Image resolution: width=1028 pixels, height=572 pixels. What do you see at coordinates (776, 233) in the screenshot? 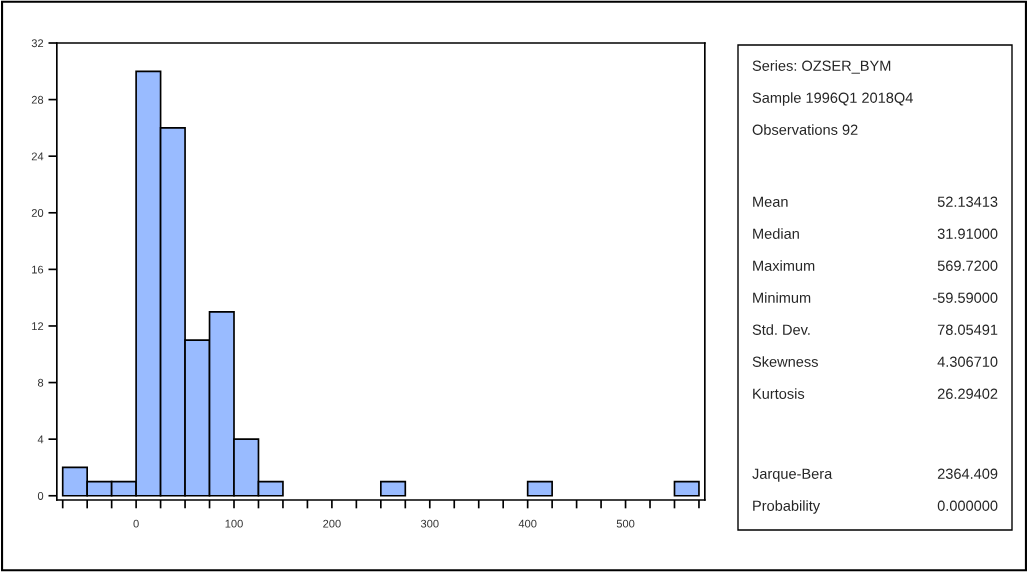
I see `text: Median` at bounding box center [776, 233].